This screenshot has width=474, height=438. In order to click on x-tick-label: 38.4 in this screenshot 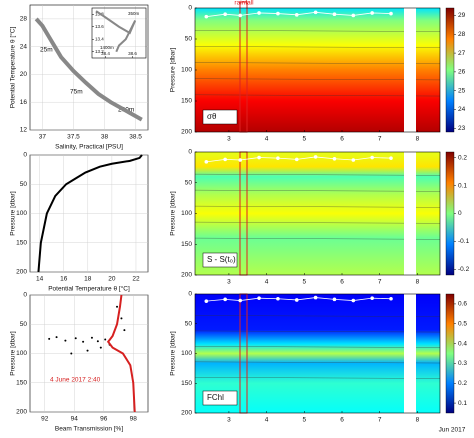, I will do `click(105, 53)`.